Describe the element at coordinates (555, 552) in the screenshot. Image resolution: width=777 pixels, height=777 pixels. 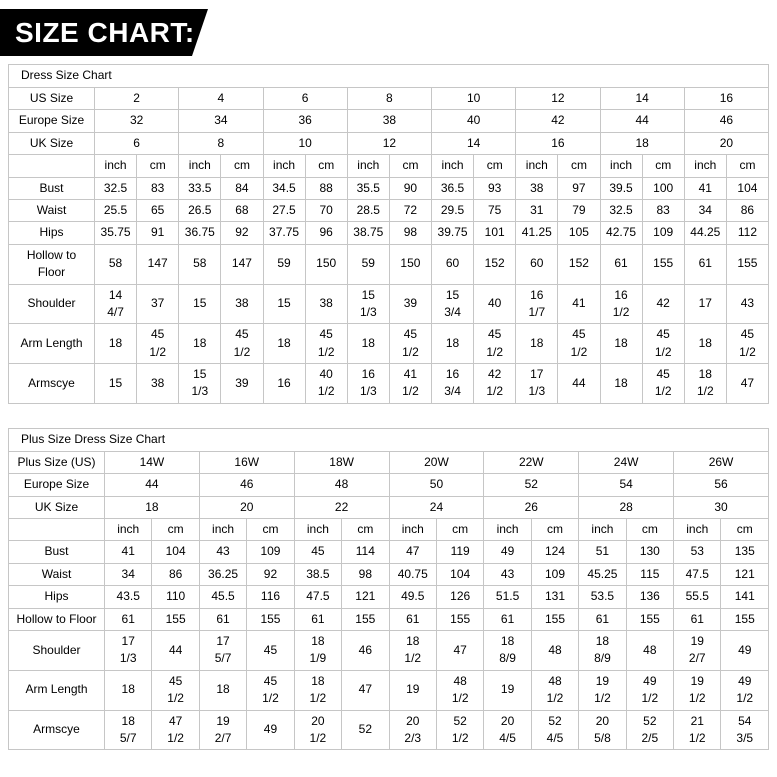
I see `measure-value: 124` at that location.